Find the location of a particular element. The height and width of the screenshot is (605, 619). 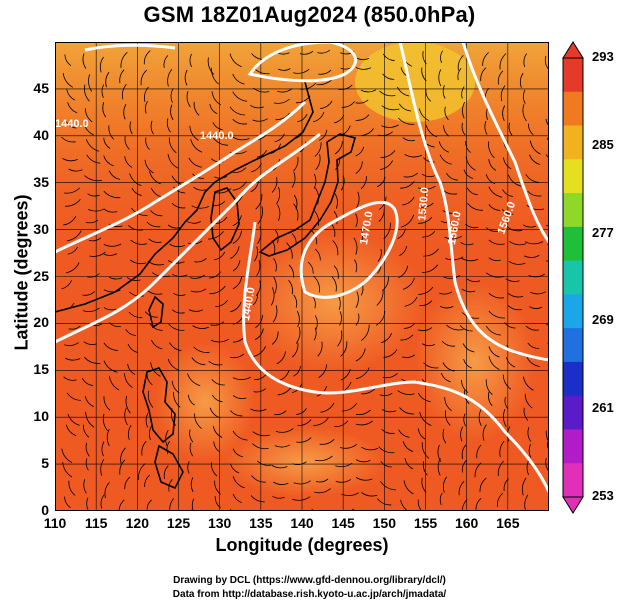

y-tick-label: 25 is located at coordinates (41, 275).